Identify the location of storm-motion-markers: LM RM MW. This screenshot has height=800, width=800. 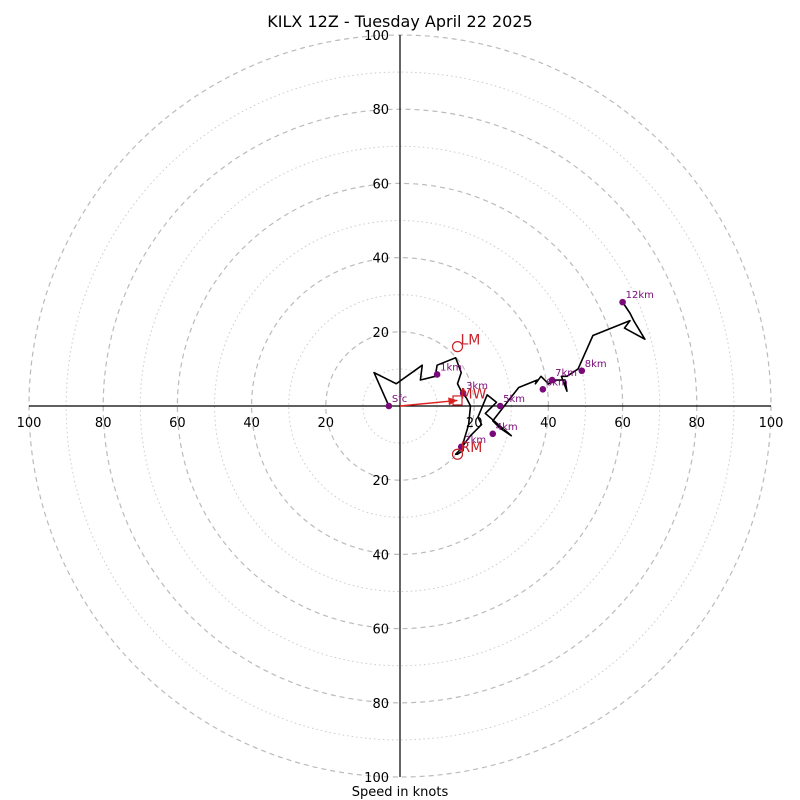
(469, 396).